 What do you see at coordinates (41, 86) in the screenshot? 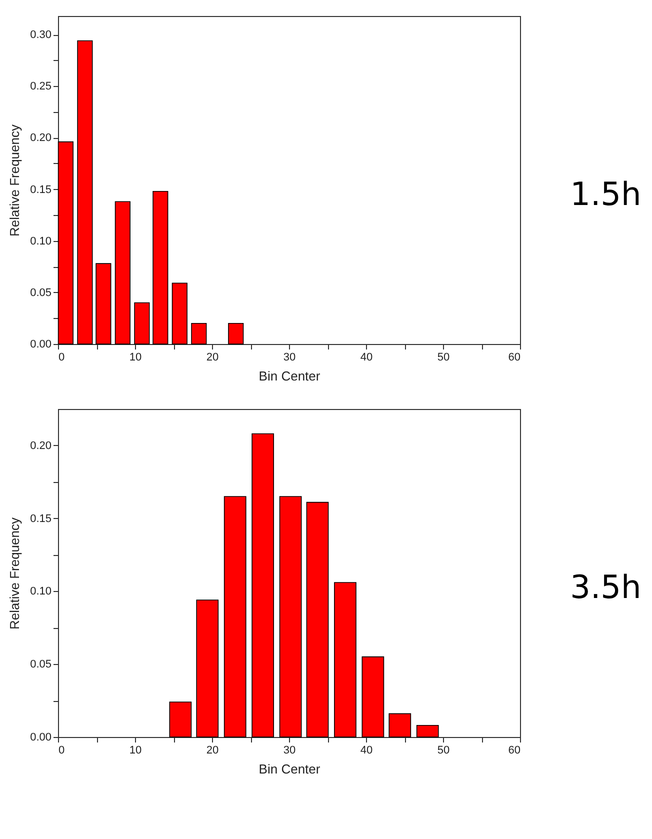
I see `y-tick-label: 0.25` at bounding box center [41, 86].